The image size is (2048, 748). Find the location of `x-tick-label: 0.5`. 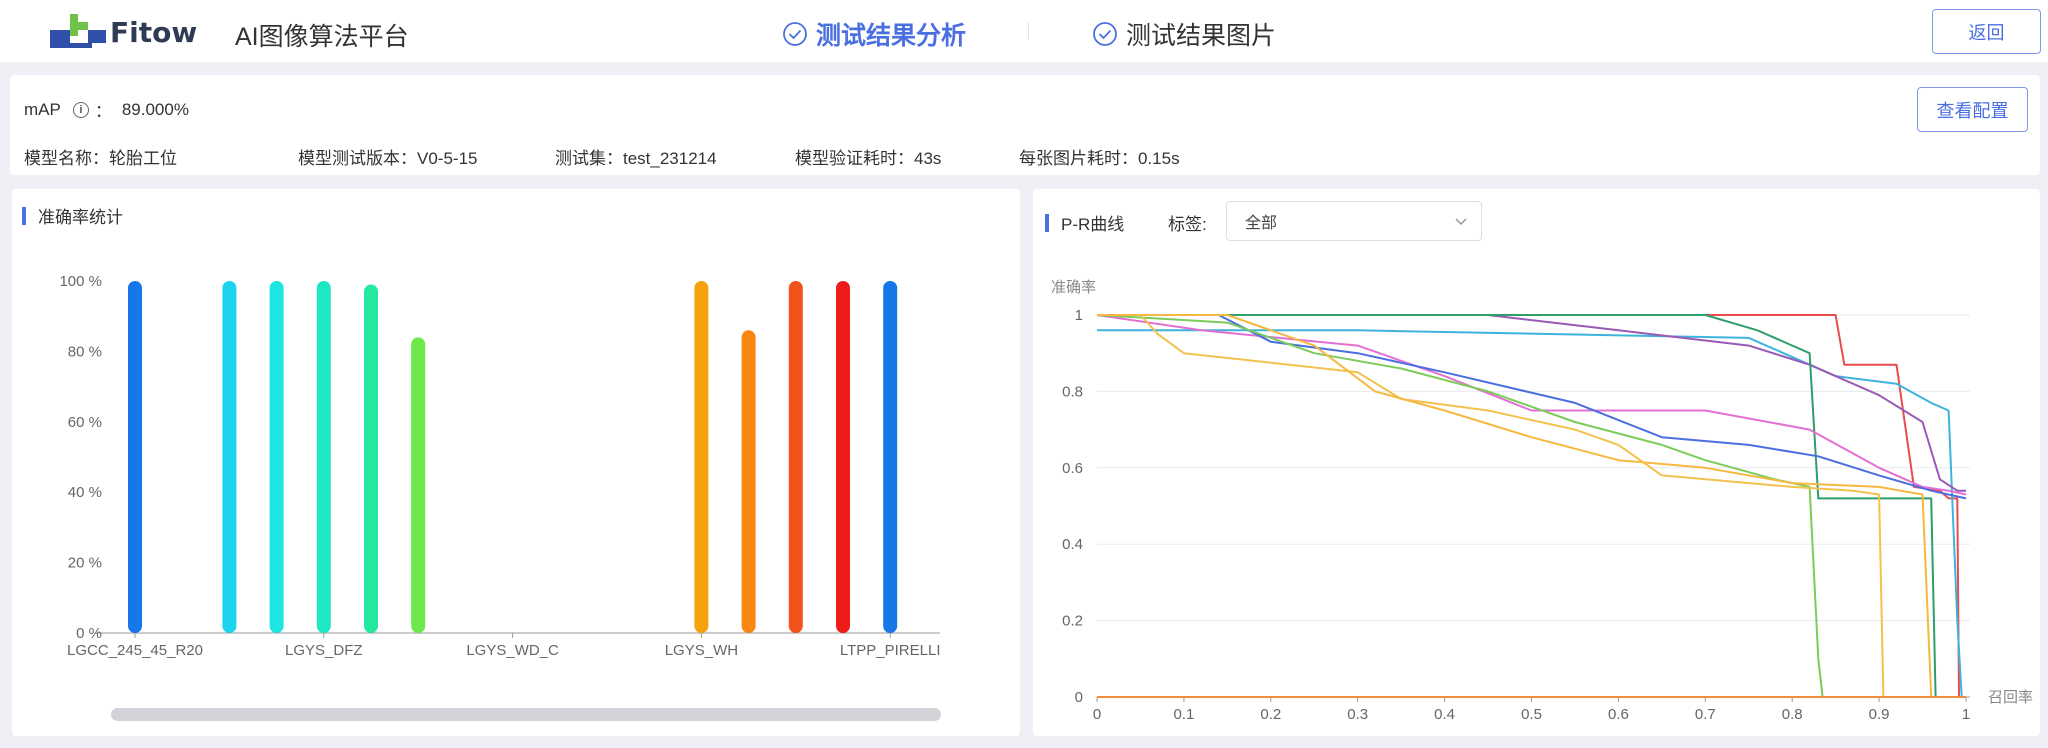

x-tick-label: 0.5 is located at coordinates (1531, 714).